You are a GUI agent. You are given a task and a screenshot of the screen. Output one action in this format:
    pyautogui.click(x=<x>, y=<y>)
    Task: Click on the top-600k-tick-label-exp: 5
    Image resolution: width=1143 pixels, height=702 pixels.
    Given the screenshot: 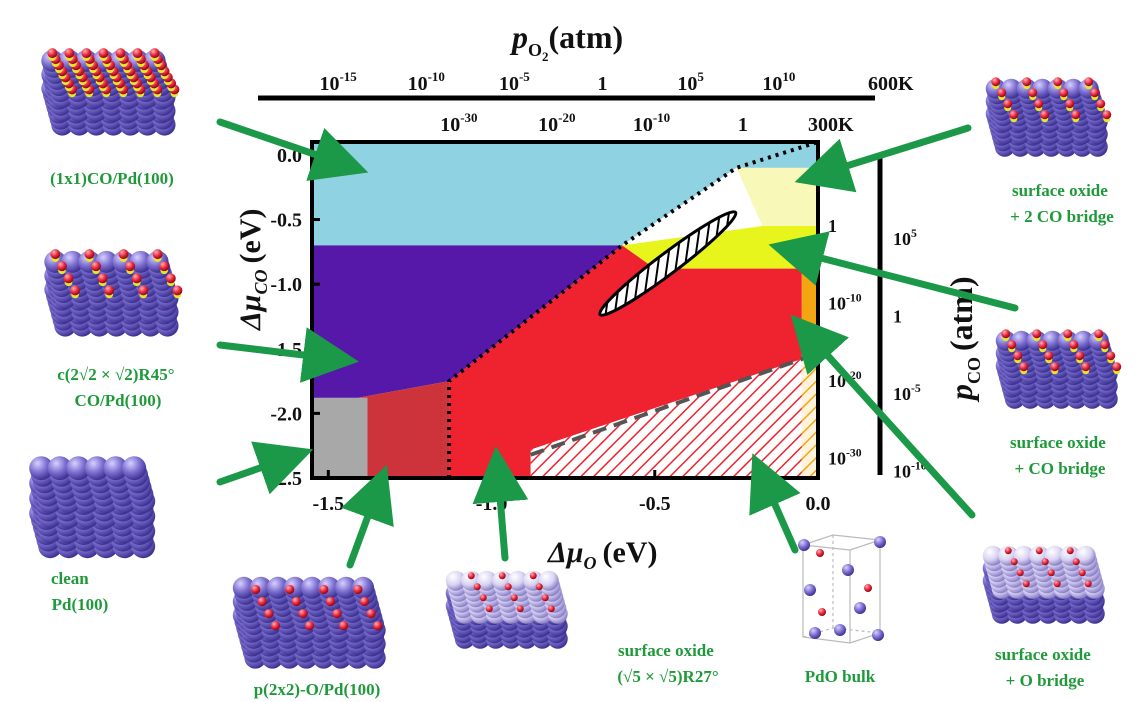 What is the action you would take?
    pyautogui.click(x=700, y=76)
    